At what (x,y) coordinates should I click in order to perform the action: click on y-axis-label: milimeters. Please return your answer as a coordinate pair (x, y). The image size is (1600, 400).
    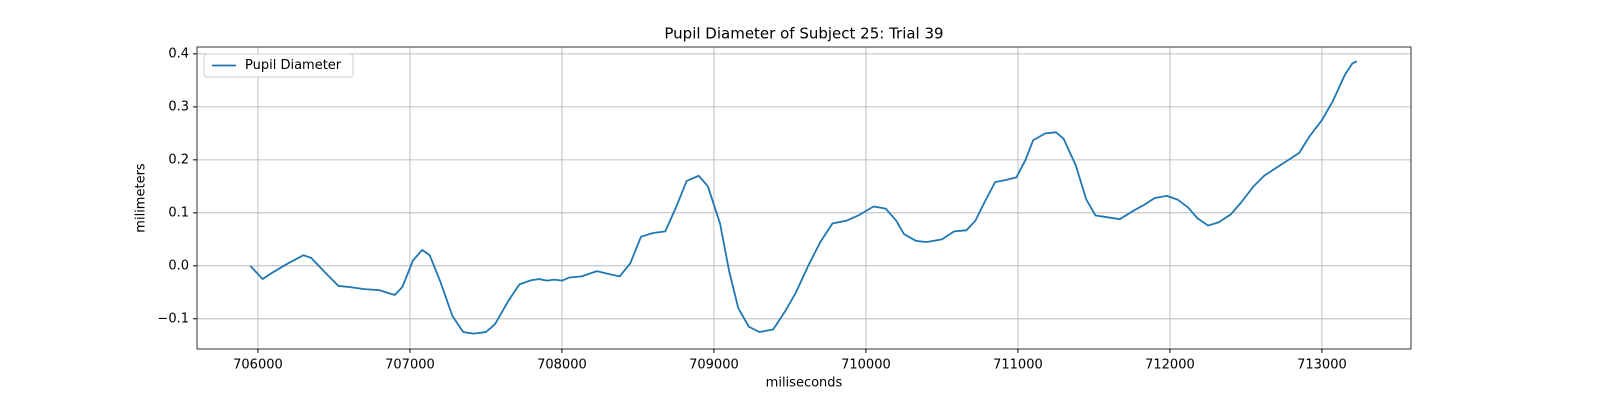
    Looking at the image, I should click on (141, 198).